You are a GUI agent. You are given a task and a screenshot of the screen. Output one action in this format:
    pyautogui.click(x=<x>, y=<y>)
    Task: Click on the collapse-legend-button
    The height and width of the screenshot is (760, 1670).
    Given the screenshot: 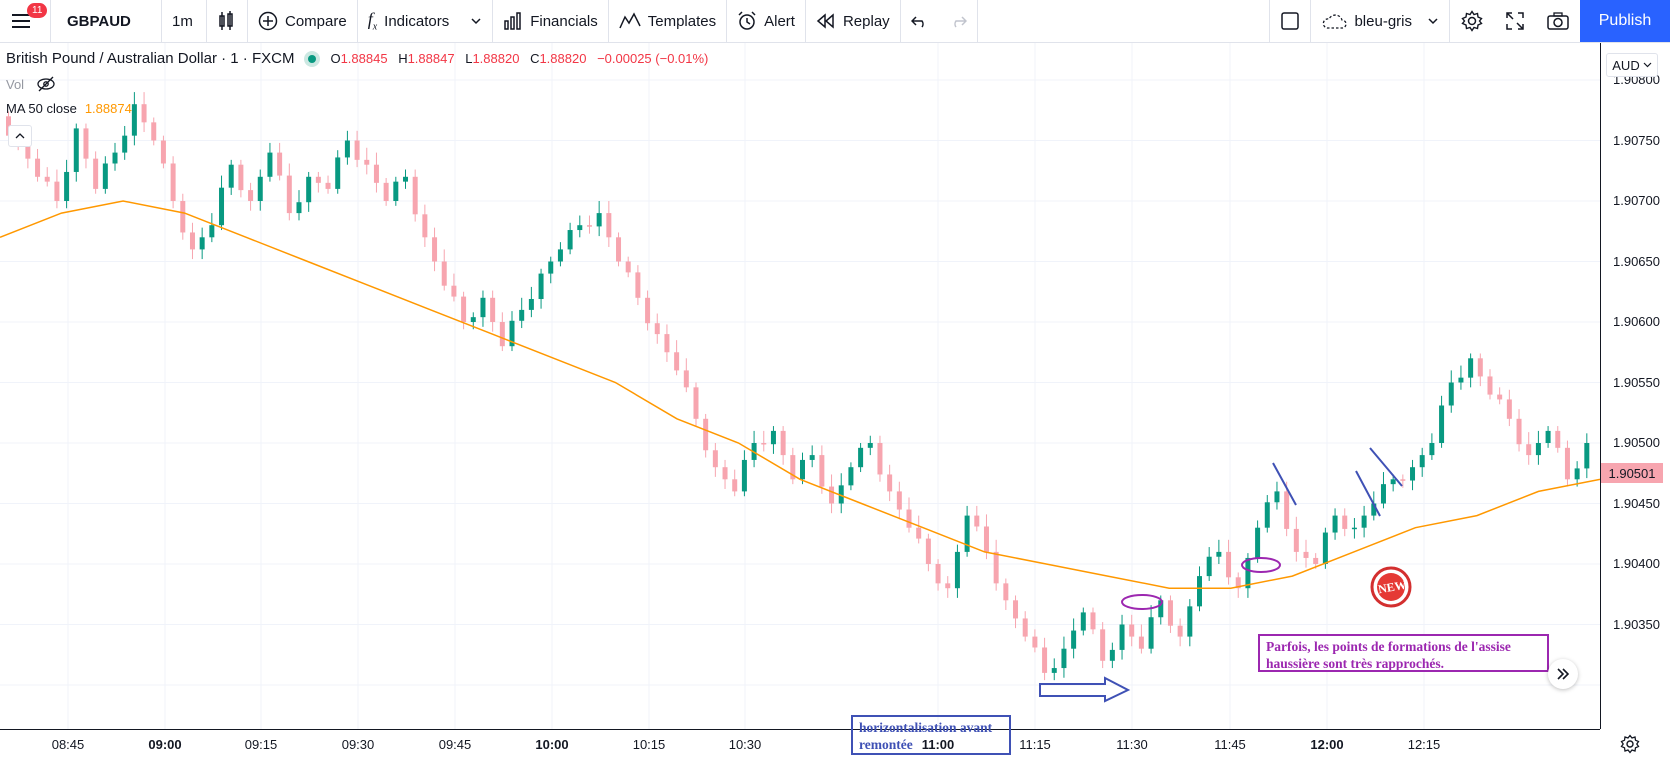 What is the action you would take?
    pyautogui.click(x=20, y=136)
    